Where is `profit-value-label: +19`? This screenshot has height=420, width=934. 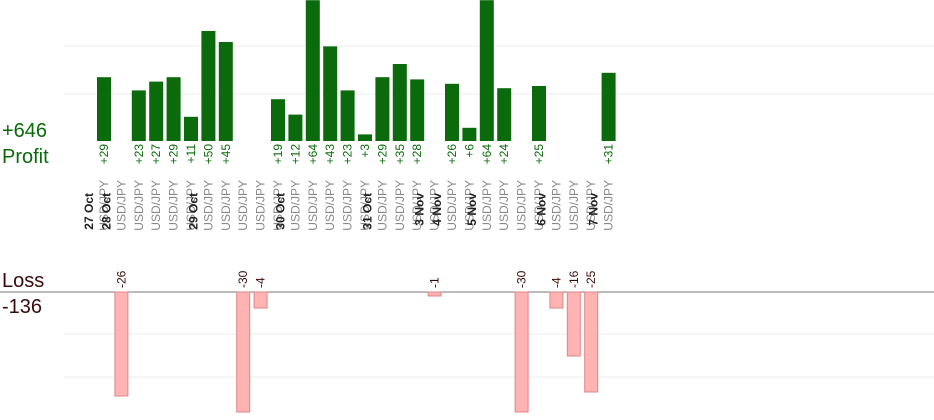
profit-value-label: +19 is located at coordinates (278, 154).